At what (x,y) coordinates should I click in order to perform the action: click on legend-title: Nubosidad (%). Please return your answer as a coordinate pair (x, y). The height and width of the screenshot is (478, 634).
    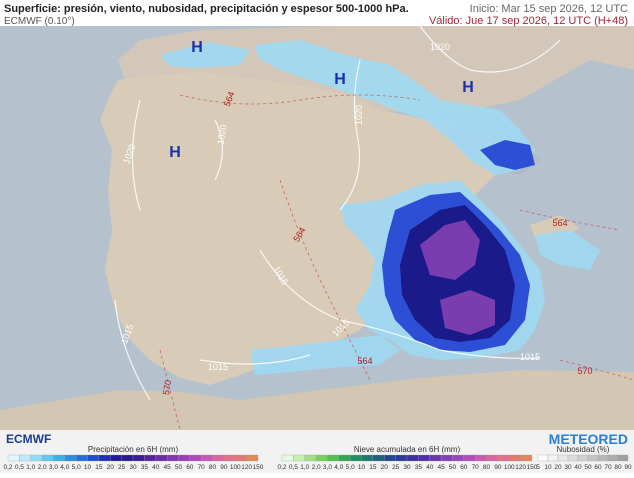
    Looking at the image, I should click on (583, 449).